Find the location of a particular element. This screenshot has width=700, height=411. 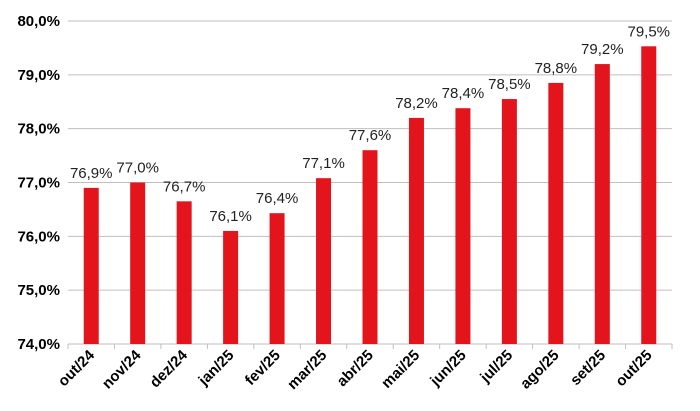

x-category-label: jul/25 is located at coordinates (496, 367).